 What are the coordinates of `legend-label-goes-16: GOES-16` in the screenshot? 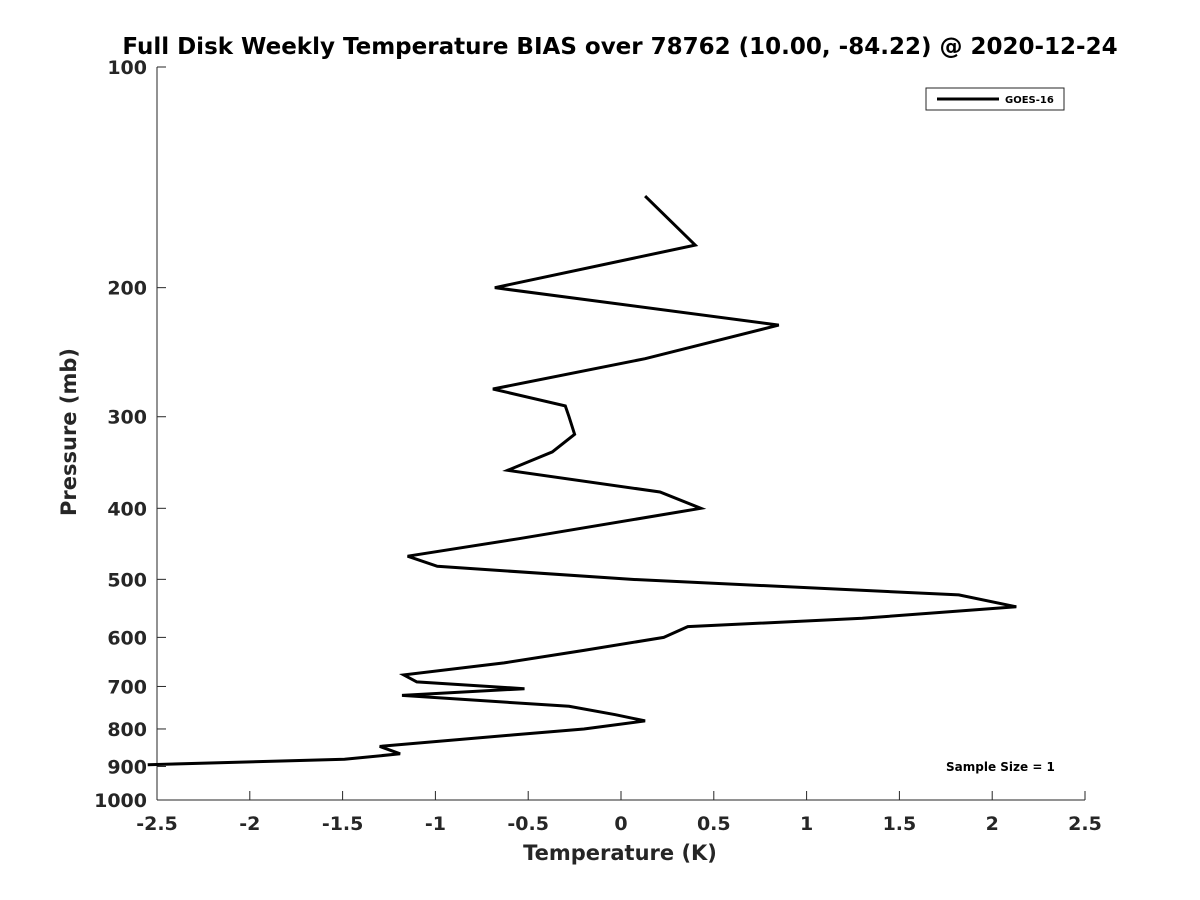 It's located at (1029, 100).